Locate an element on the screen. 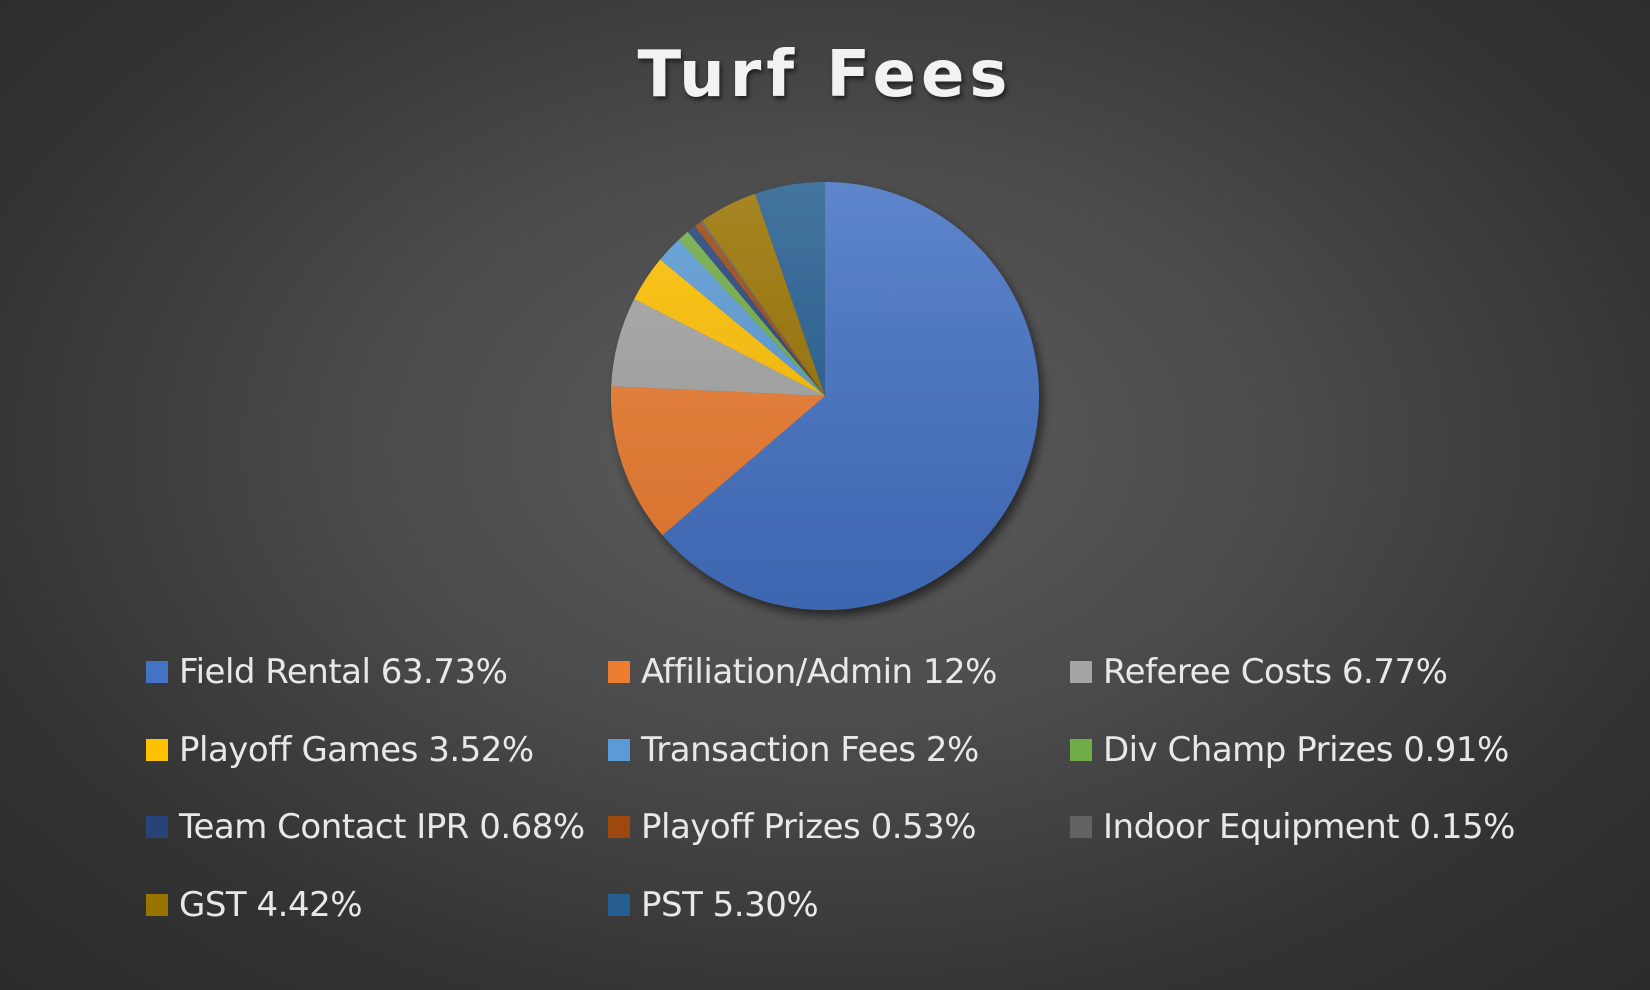 The height and width of the screenshot is (990, 1650). legend-label: GST 4.42% is located at coordinates (271, 904).